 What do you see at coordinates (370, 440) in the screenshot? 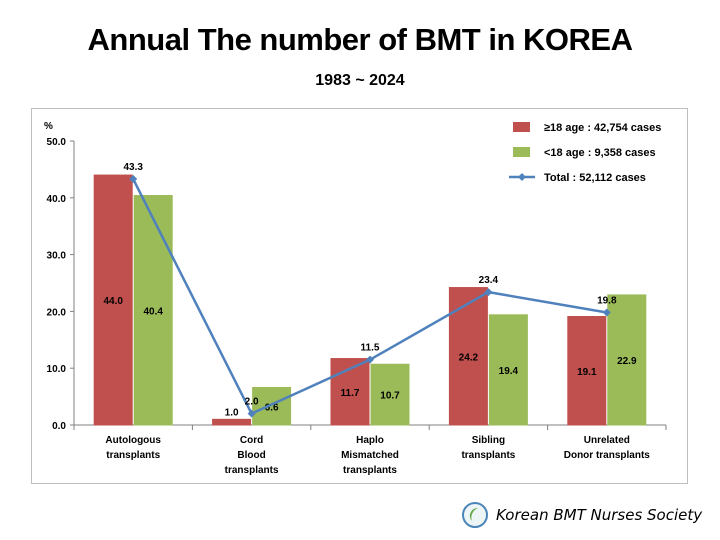
I see `x-category-label: Haplo` at bounding box center [370, 440].